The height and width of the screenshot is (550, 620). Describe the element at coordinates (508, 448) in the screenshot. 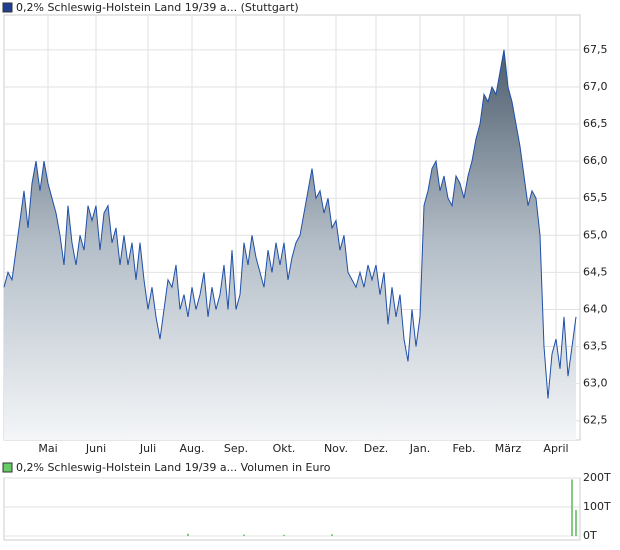

I see `x-tick-label: März` at that location.